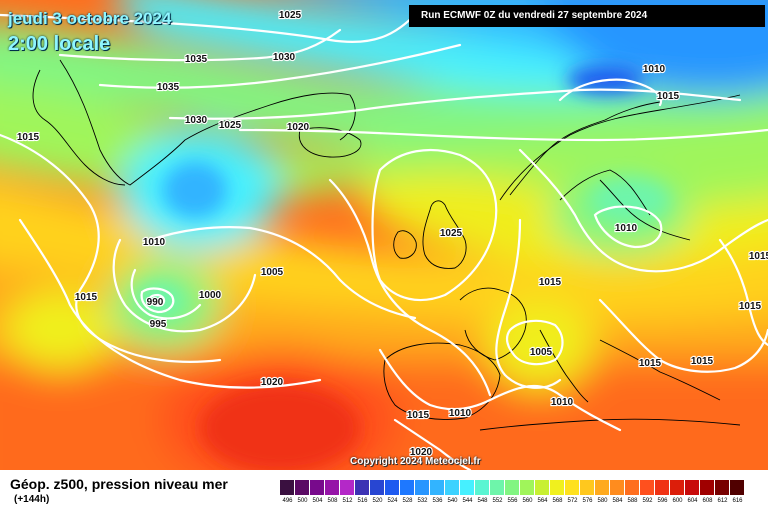  Describe the element at coordinates (332, 501) in the screenshot. I see `scale-tick-label: 508` at that location.